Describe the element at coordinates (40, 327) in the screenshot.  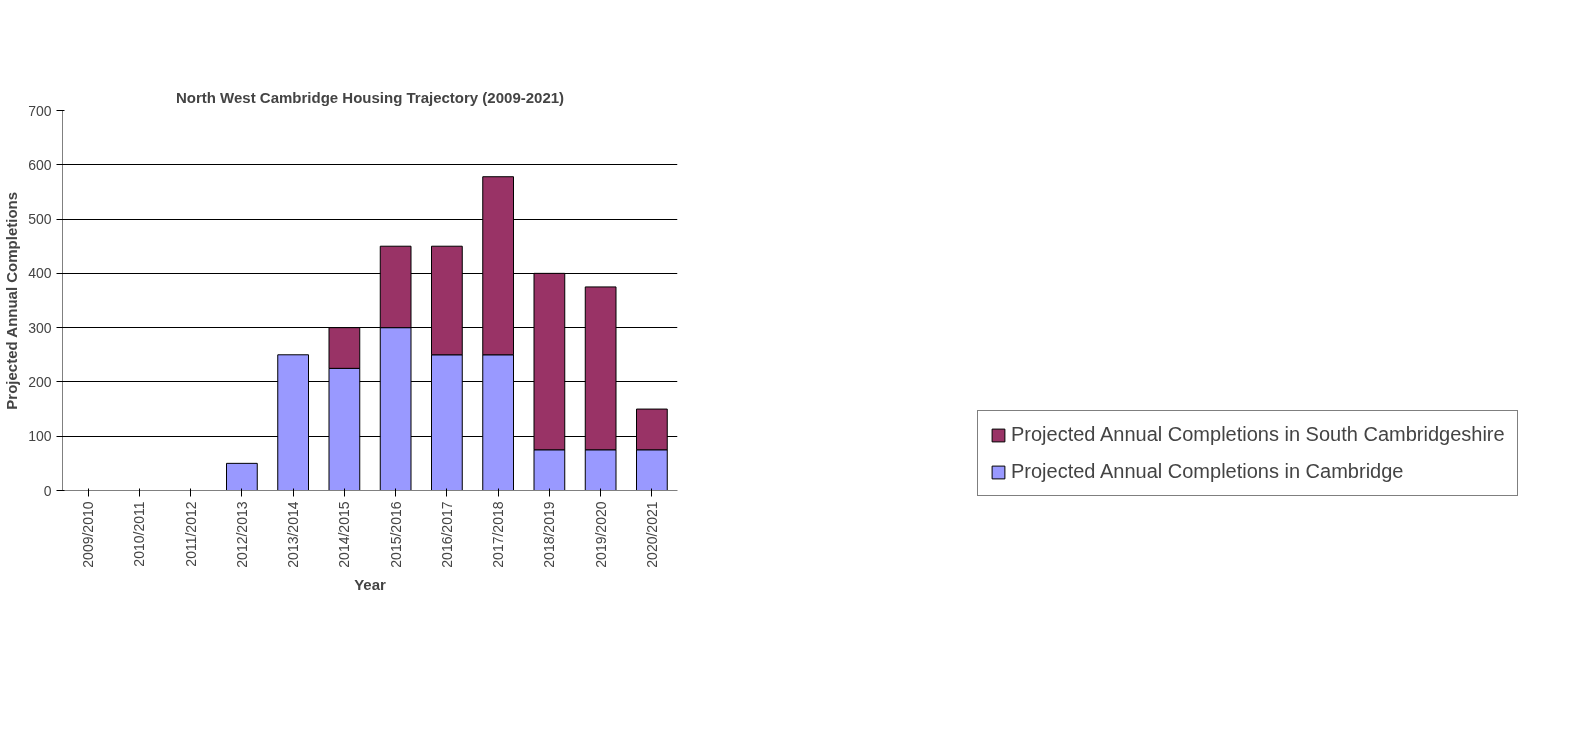
I see `y-tick-label: 300` at that location.